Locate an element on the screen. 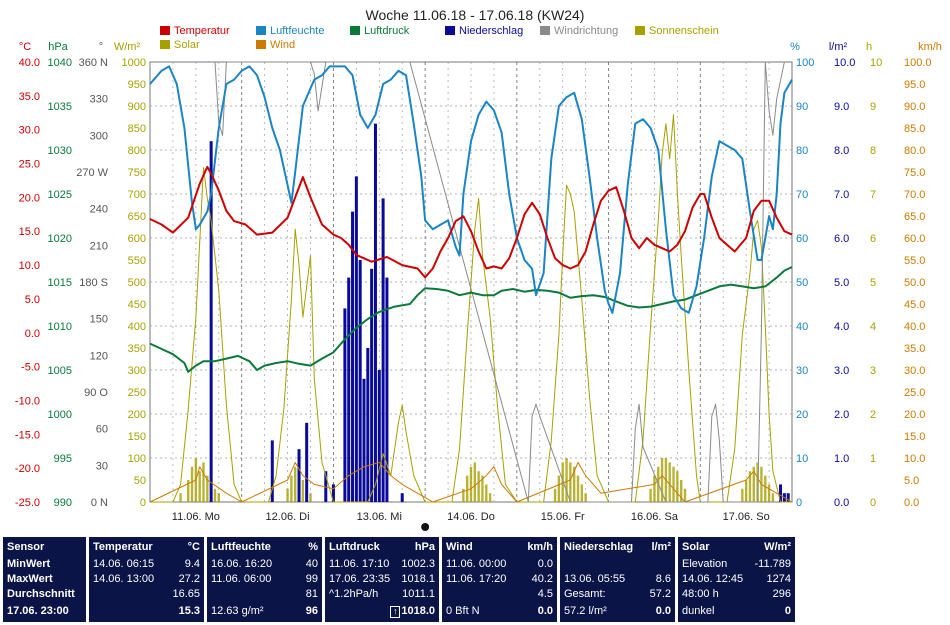 This screenshot has width=950, height=625. humidity-tick-label: 100 is located at coordinates (805, 63).